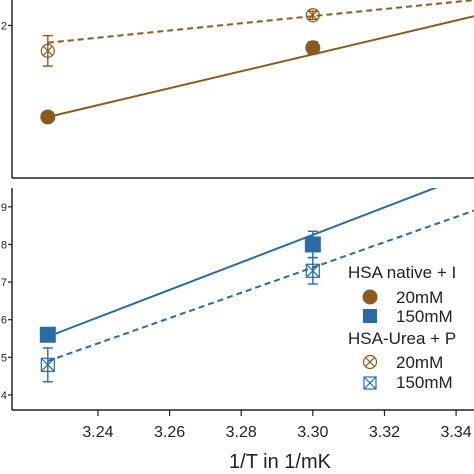 This screenshot has width=474, height=474. I want to click on legend-label-native-150mm: 150mM, so click(424, 316).